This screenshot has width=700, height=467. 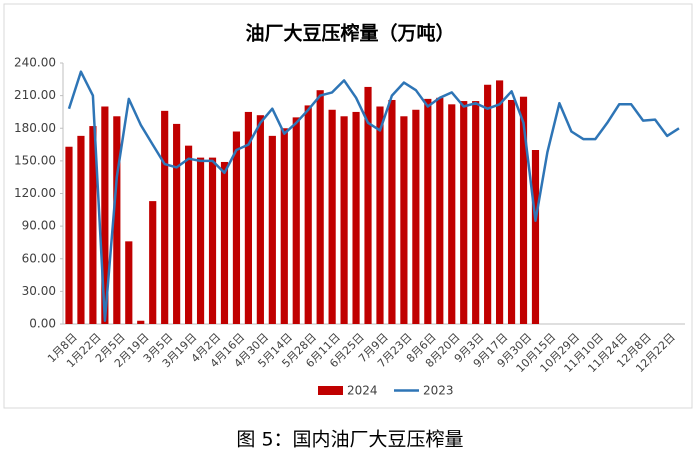 I want to click on legend-label: 2023, so click(x=438, y=391).